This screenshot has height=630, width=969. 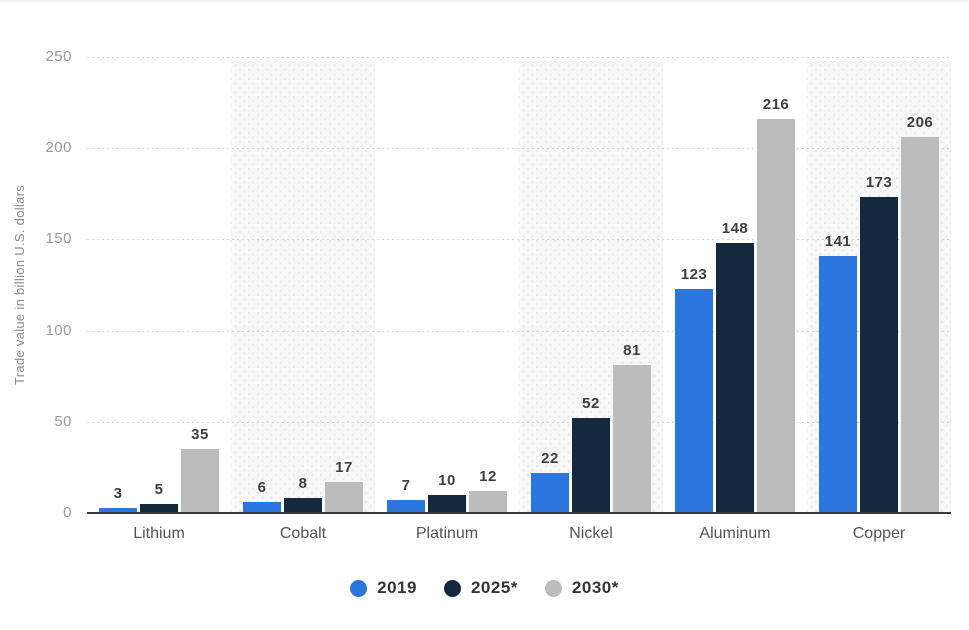 I want to click on bar-value-nickel-2019: 22, so click(x=550, y=458).